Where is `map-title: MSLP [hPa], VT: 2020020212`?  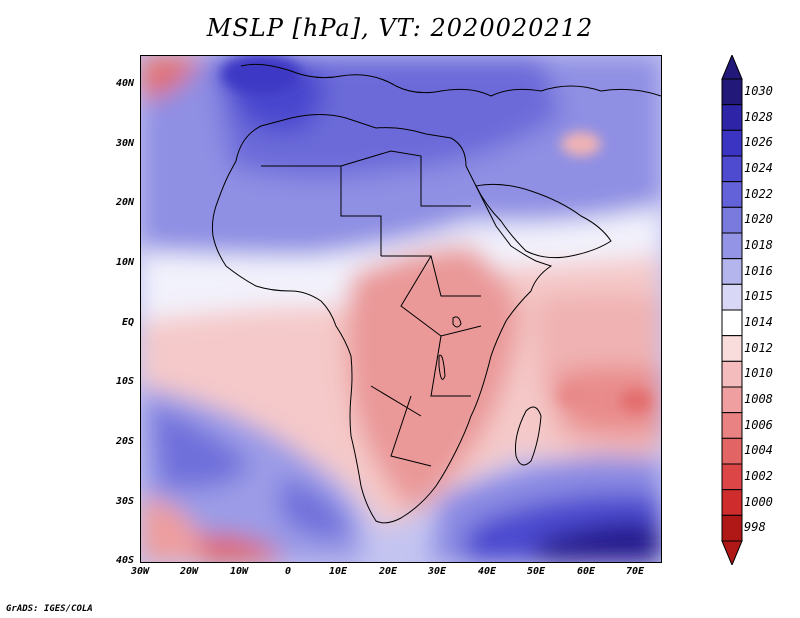 map-title: MSLP [hPa], VT: 2020020212 is located at coordinates (400, 28).